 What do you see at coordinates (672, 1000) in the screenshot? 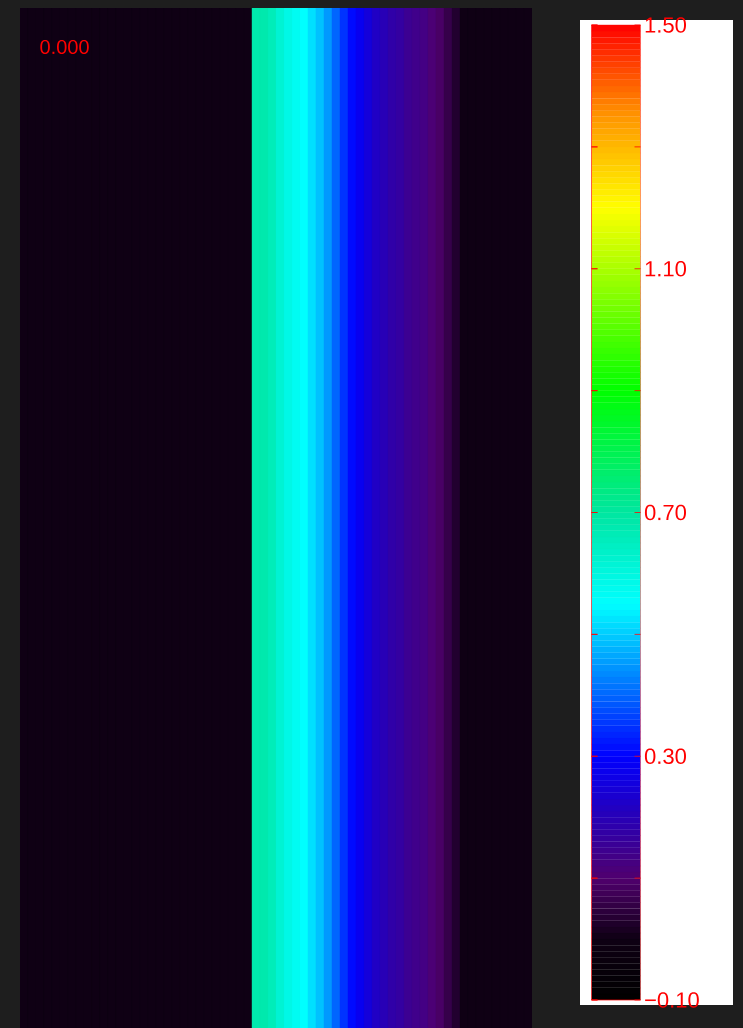
I see `color-bar-label: −0.10` at bounding box center [672, 1000].